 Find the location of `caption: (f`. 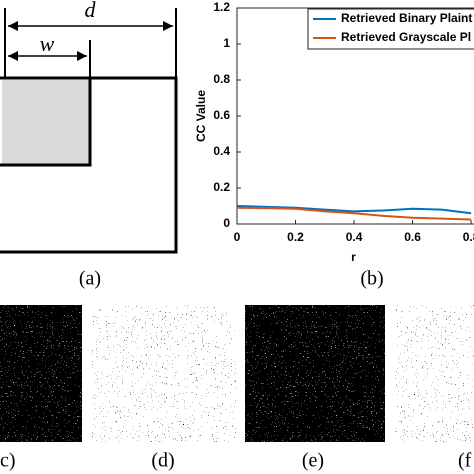

caption: (f is located at coordinates (465, 461).